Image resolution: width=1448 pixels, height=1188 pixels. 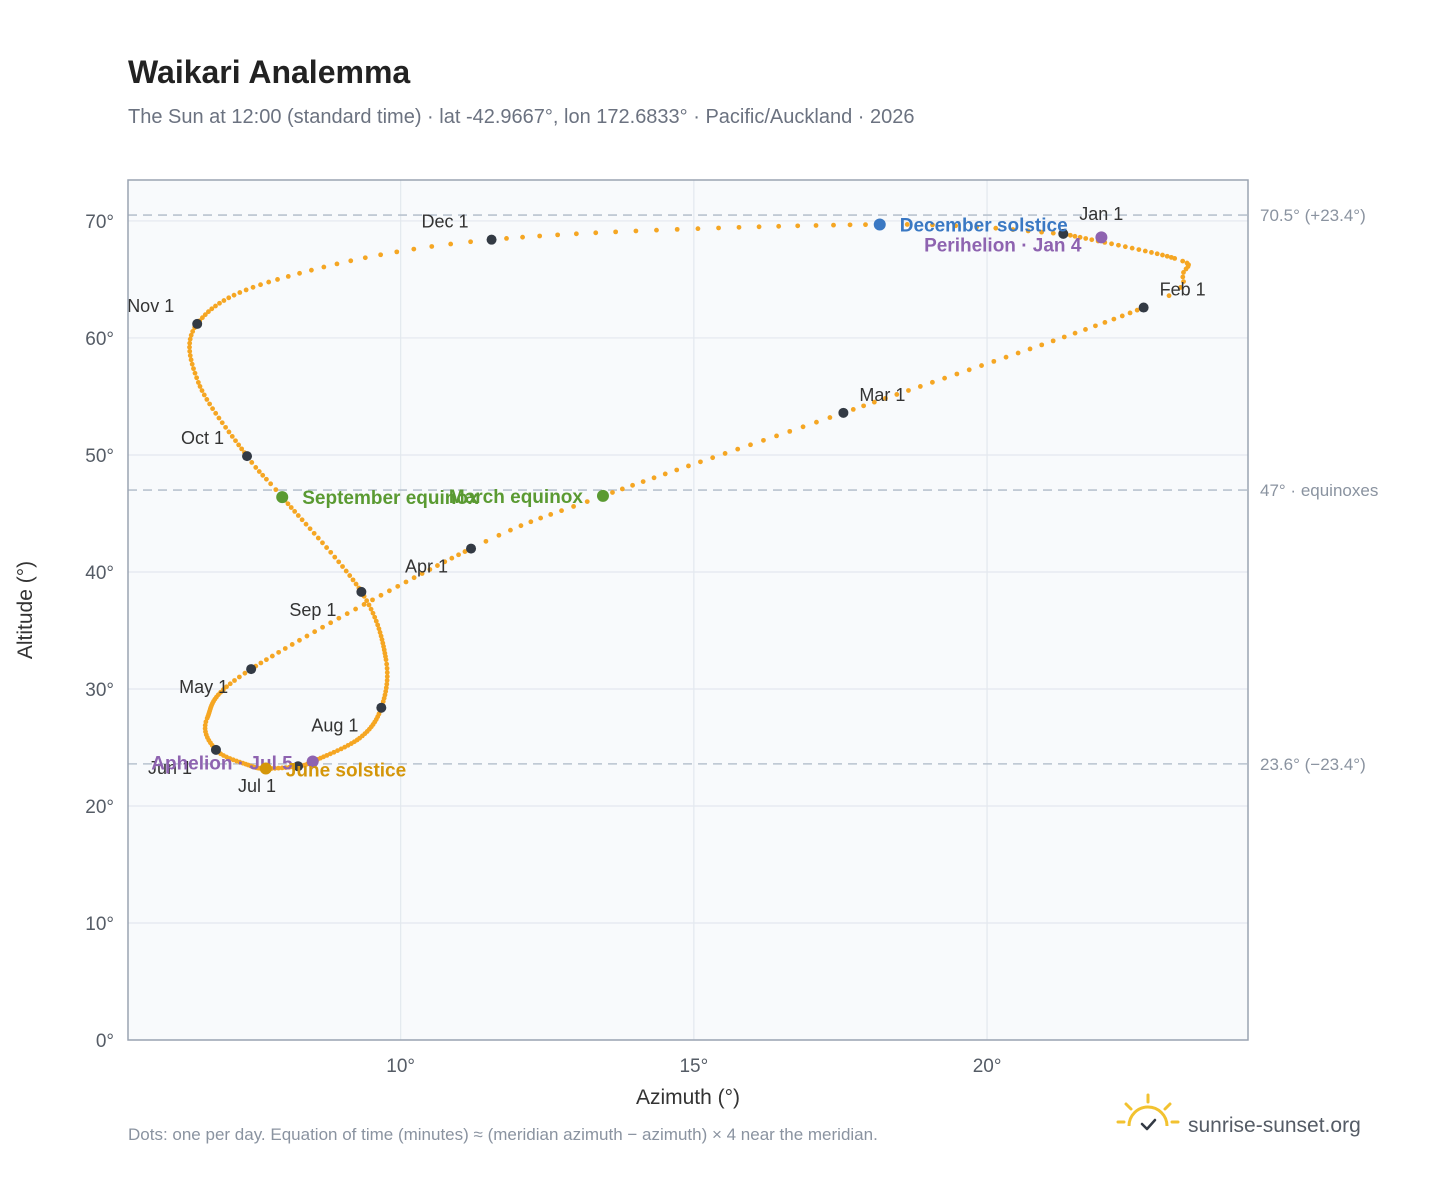 I want to click on month-label: Jan 1, so click(x=1101, y=214).